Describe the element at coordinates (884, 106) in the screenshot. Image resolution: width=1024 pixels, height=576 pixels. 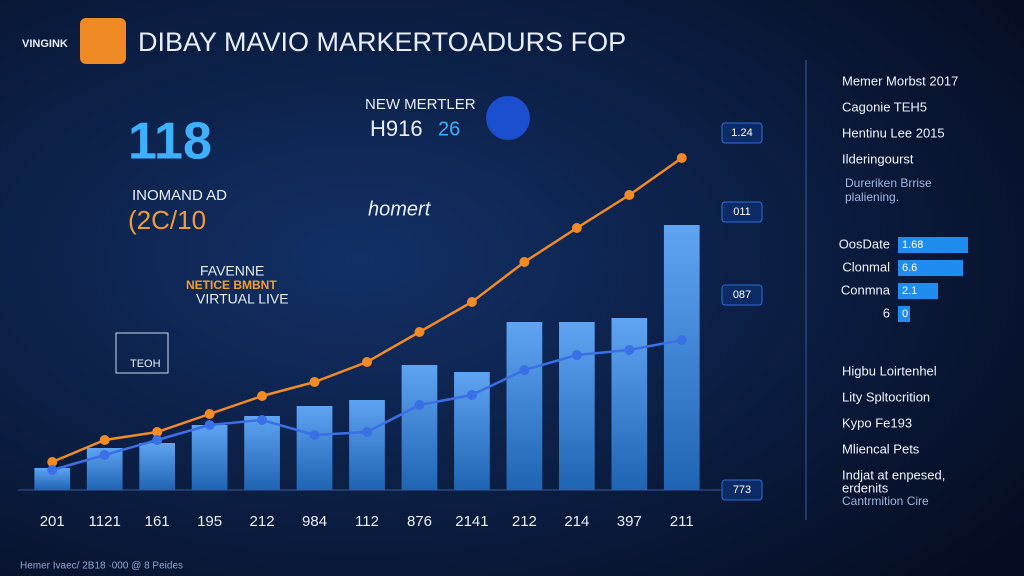
I see `panel-text: Cagonie TEH5` at that location.